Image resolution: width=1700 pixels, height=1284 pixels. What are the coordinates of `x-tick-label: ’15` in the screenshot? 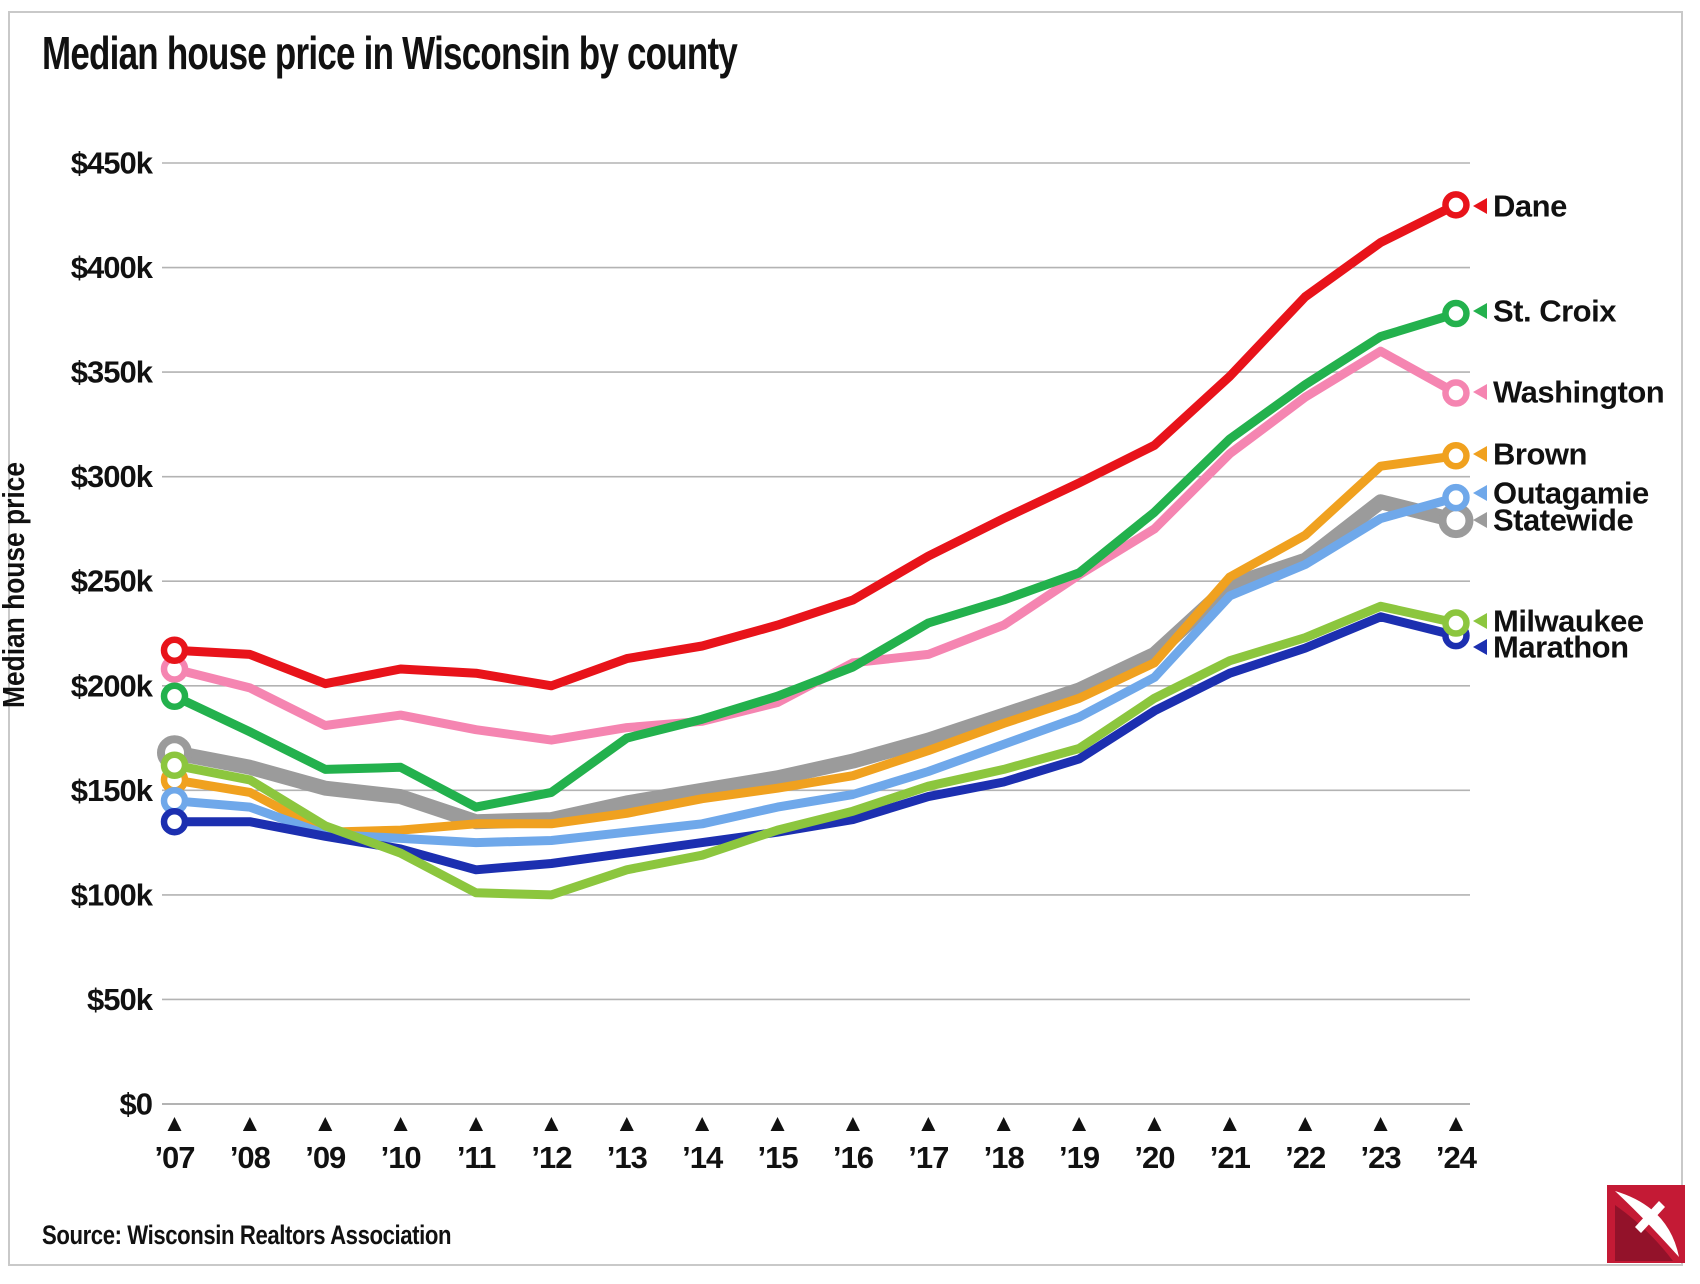 It's located at (777, 1157).